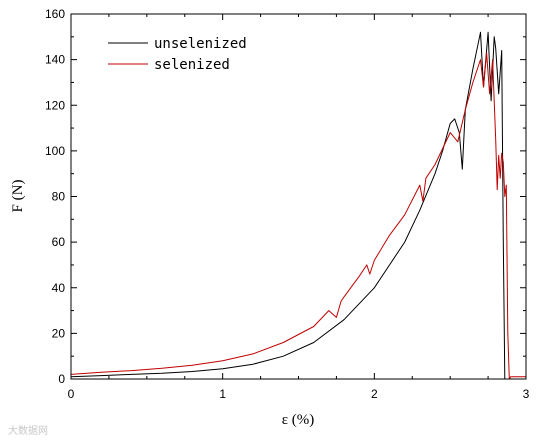 This screenshot has height=440, width=543. I want to click on x-tick-label: 0, so click(71, 394).